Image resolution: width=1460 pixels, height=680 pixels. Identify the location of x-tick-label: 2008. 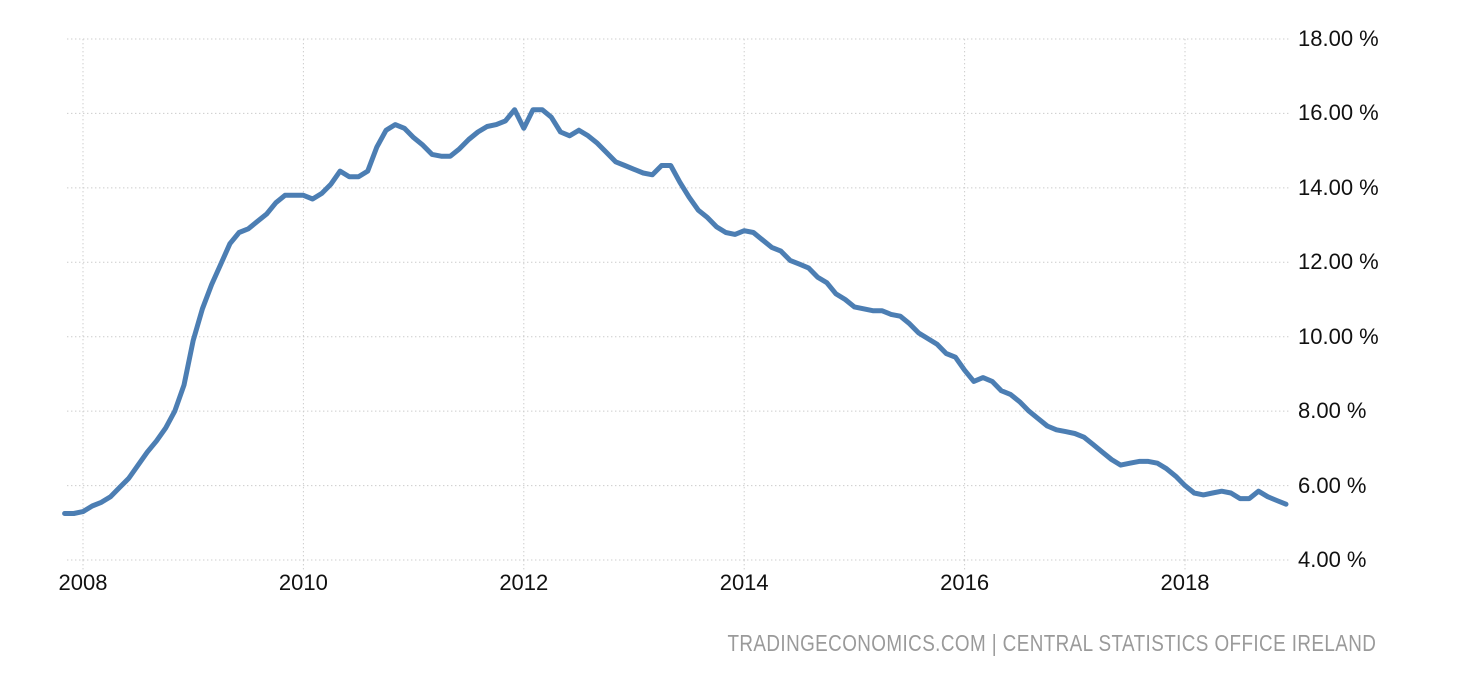
(83, 582).